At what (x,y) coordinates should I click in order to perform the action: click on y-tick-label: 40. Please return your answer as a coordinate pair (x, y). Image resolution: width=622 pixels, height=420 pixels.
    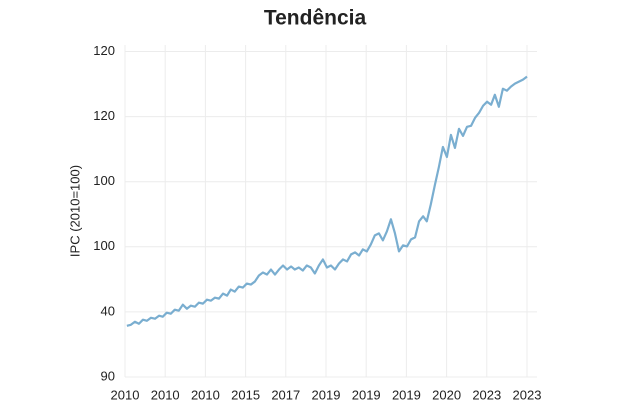
    Looking at the image, I should click on (108, 310).